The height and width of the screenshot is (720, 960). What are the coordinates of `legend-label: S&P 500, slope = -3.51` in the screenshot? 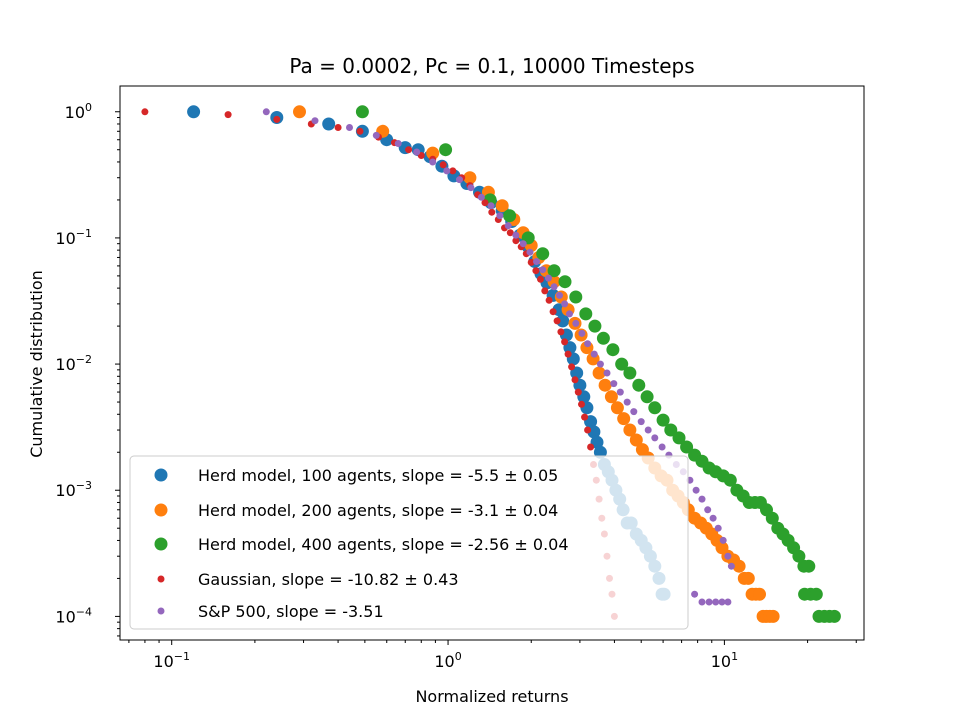 It's located at (291, 611).